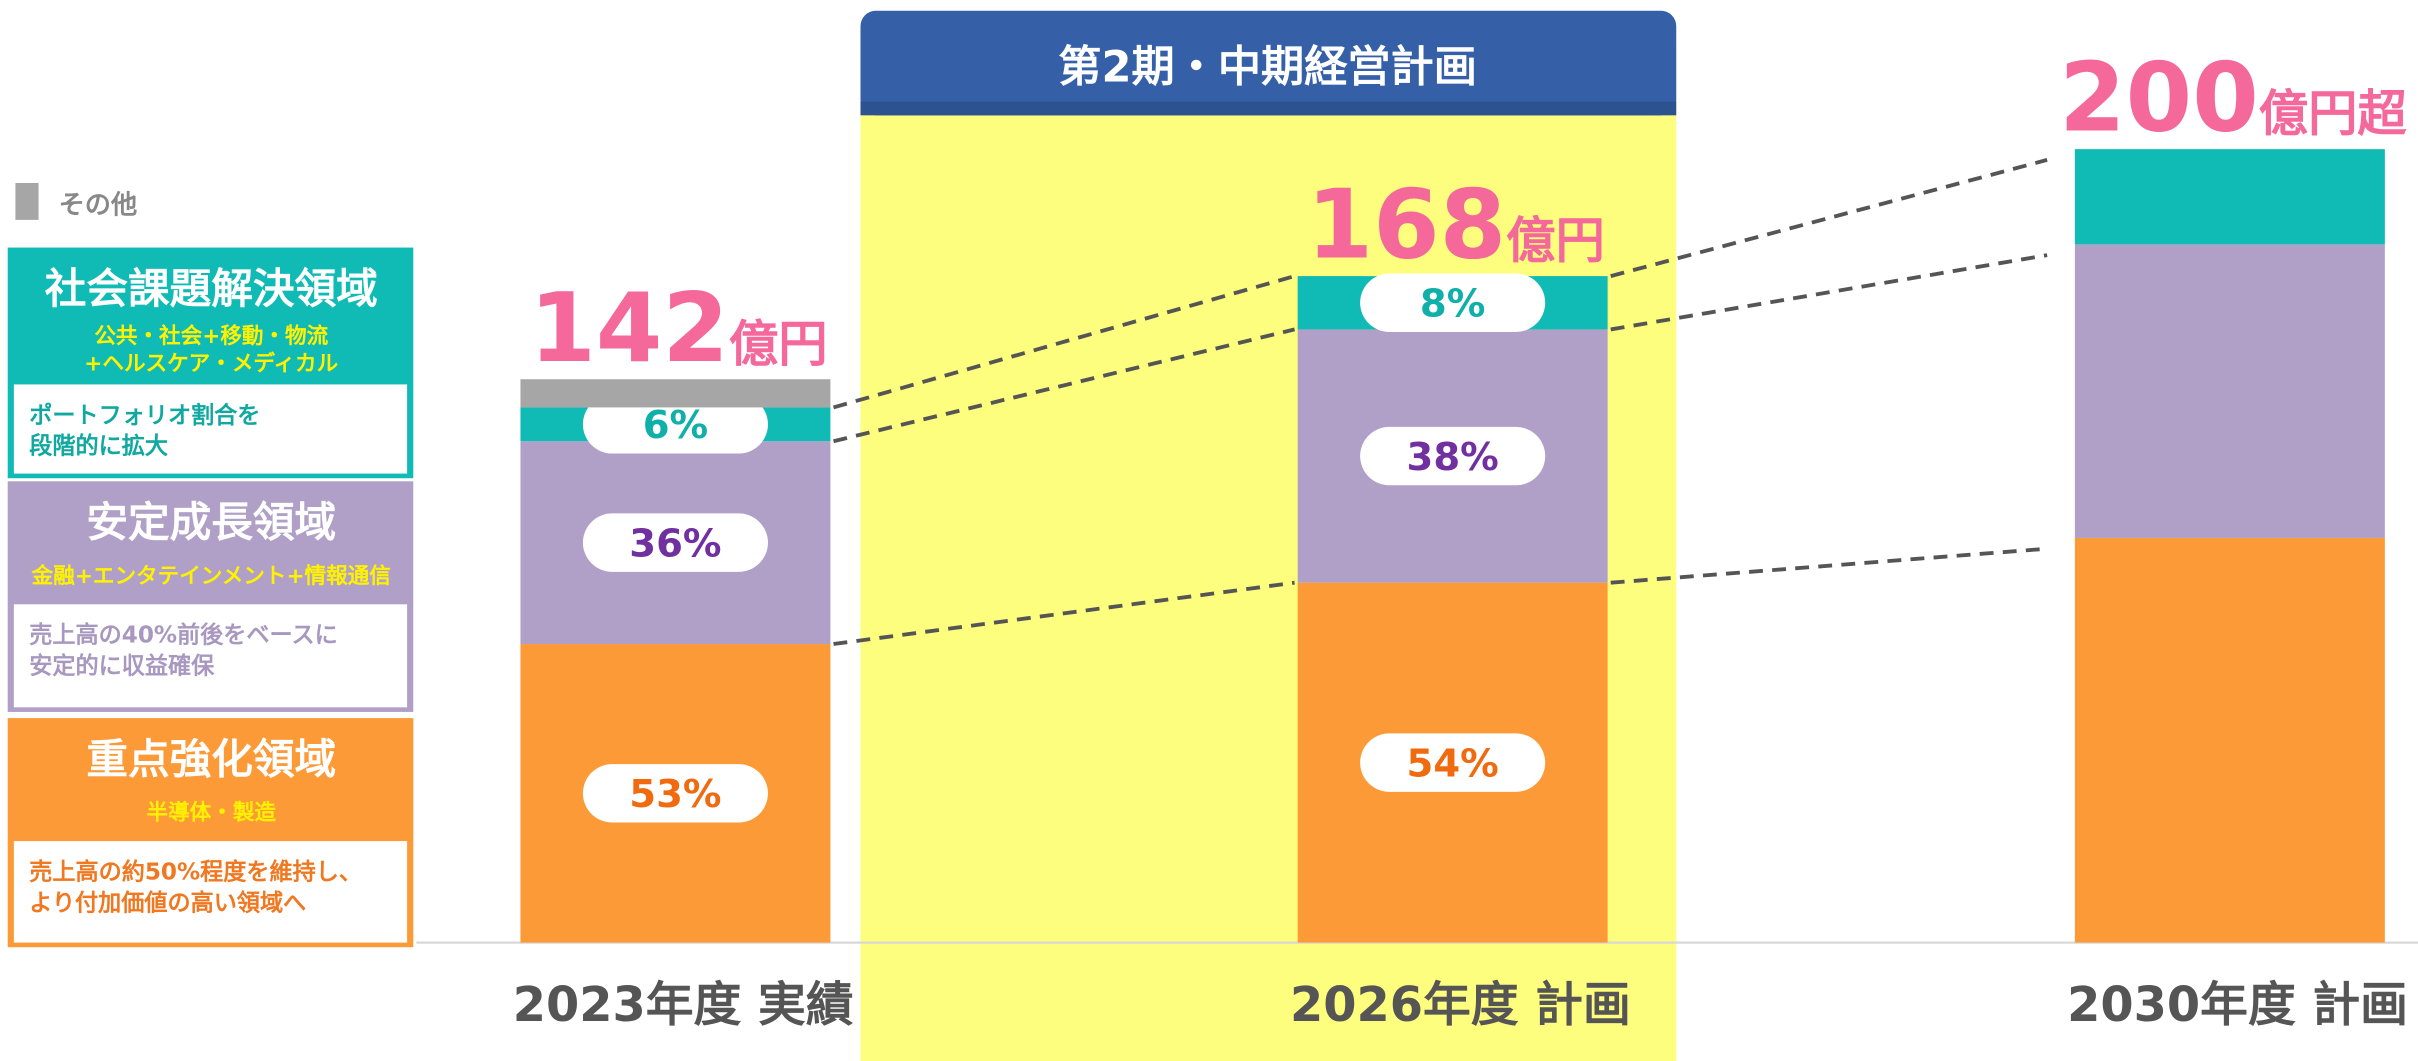 This screenshot has height=1061, width=2418. Describe the element at coordinates (144, 415) in the screenshot. I see `legend-note: ポートフォリオ割合を` at that location.